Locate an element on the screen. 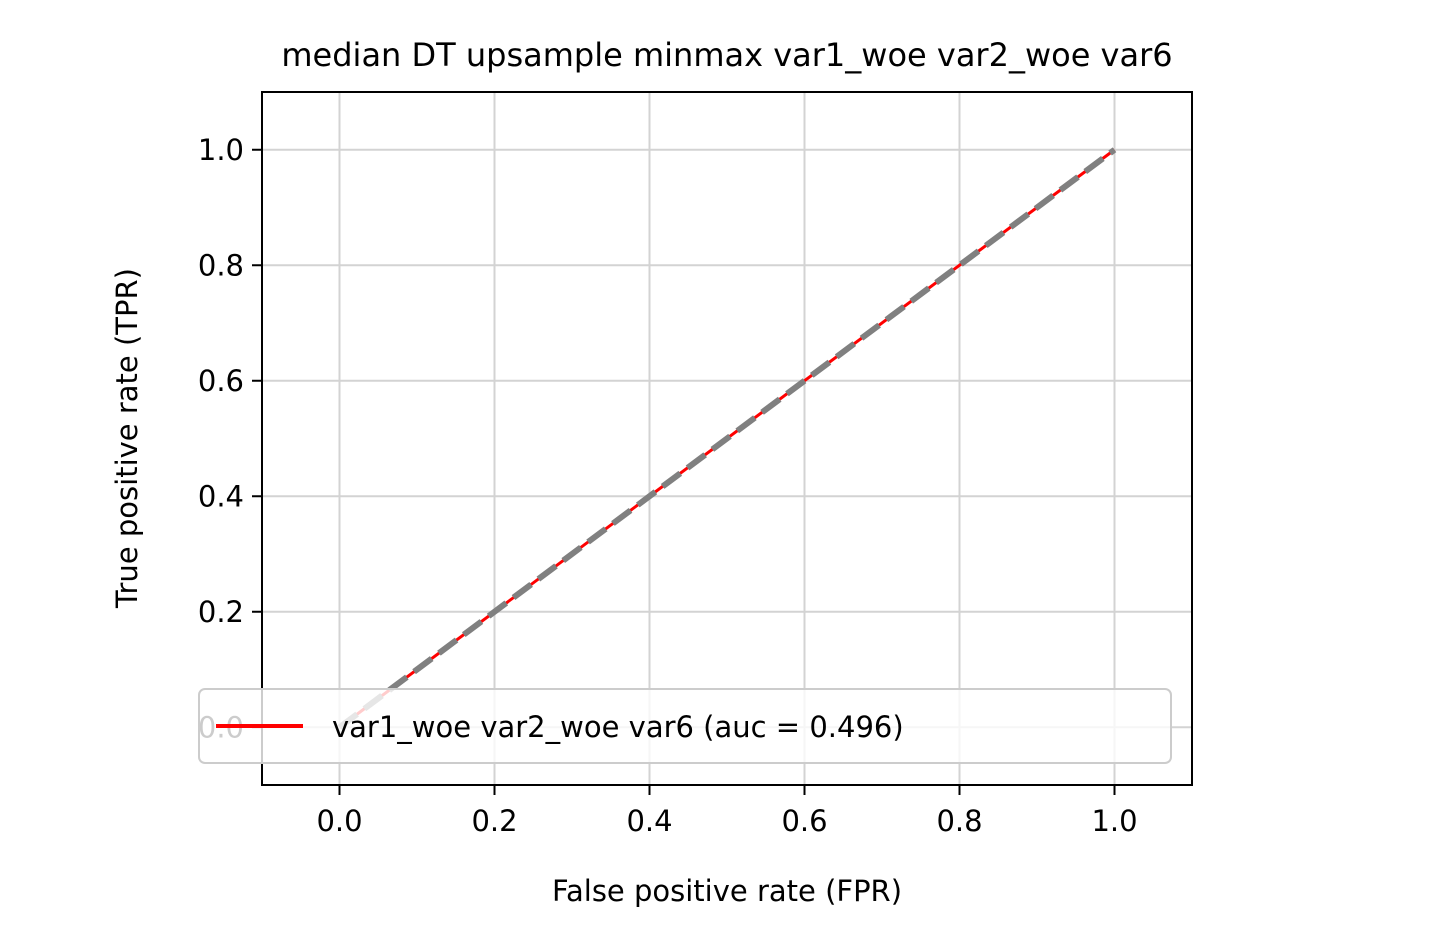  legend-box is located at coordinates (685, 726).